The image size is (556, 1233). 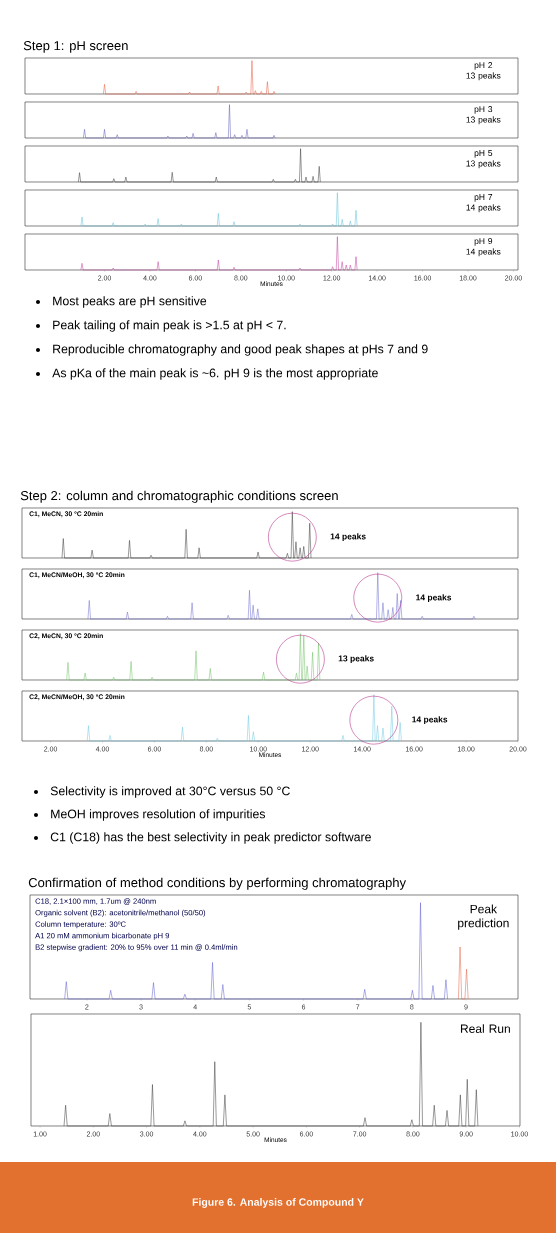 What do you see at coordinates (215, 374) in the screenshot?
I see `text: As pKa of the main peak is ~6. pH 9 is the most appropriate` at bounding box center [215, 374].